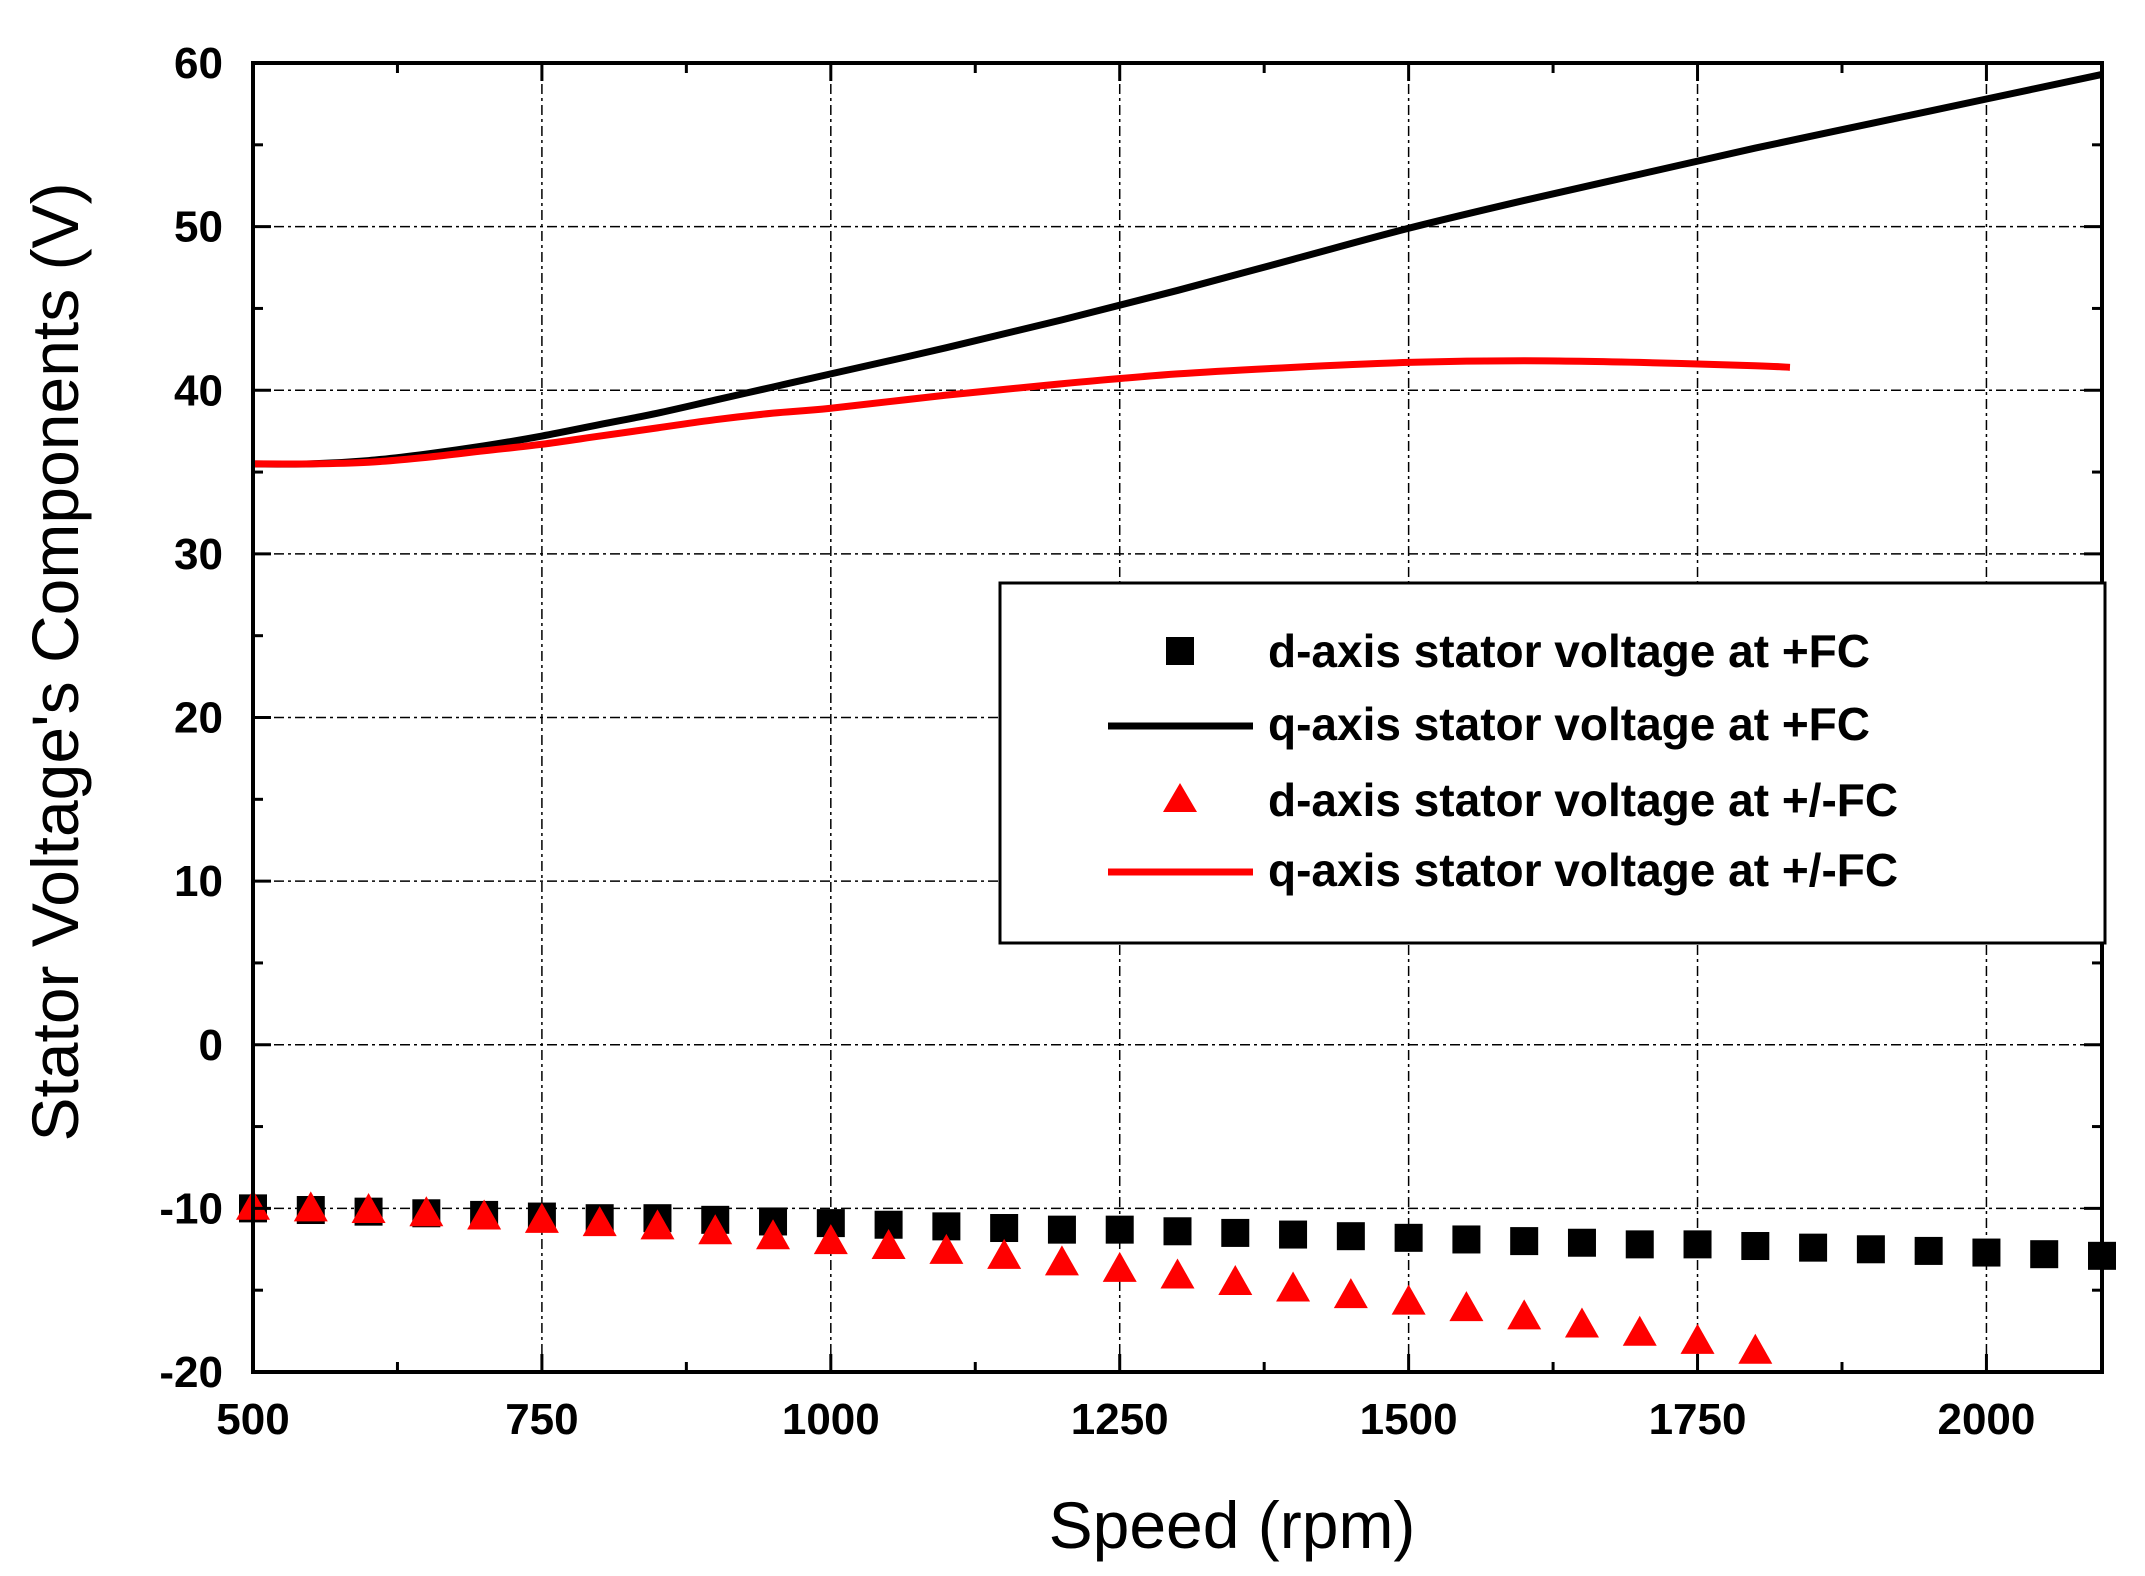 The height and width of the screenshot is (1576, 2145). Describe the element at coordinates (1021, 412) in the screenshot. I see `series-3-line` at that location.